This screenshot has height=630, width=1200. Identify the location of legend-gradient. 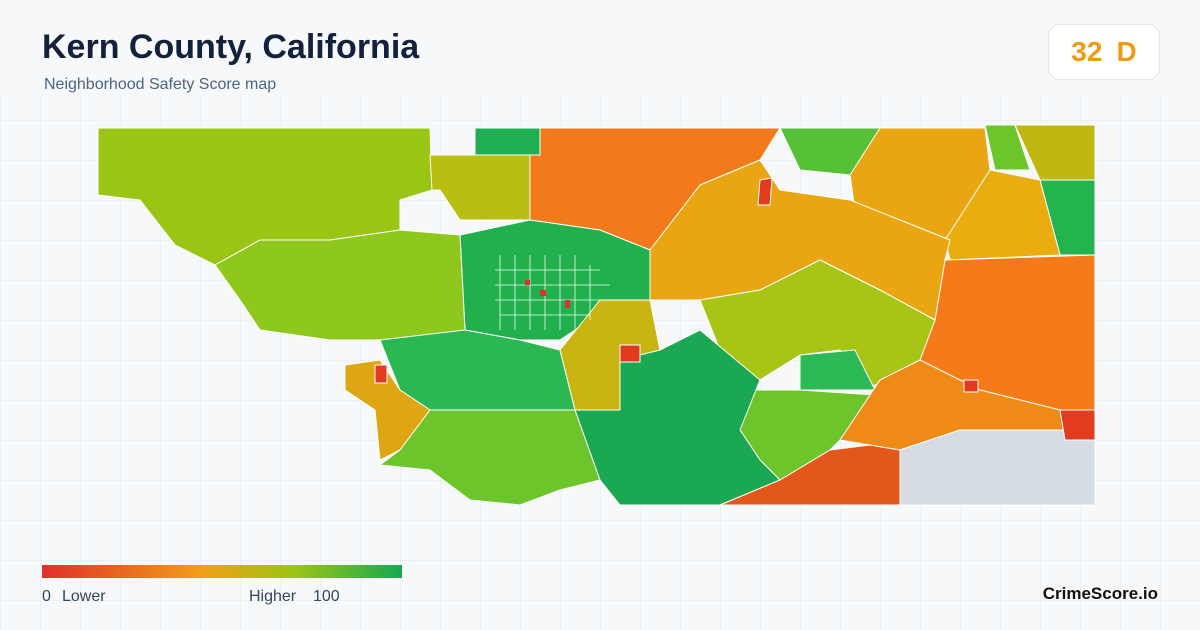
(222, 571).